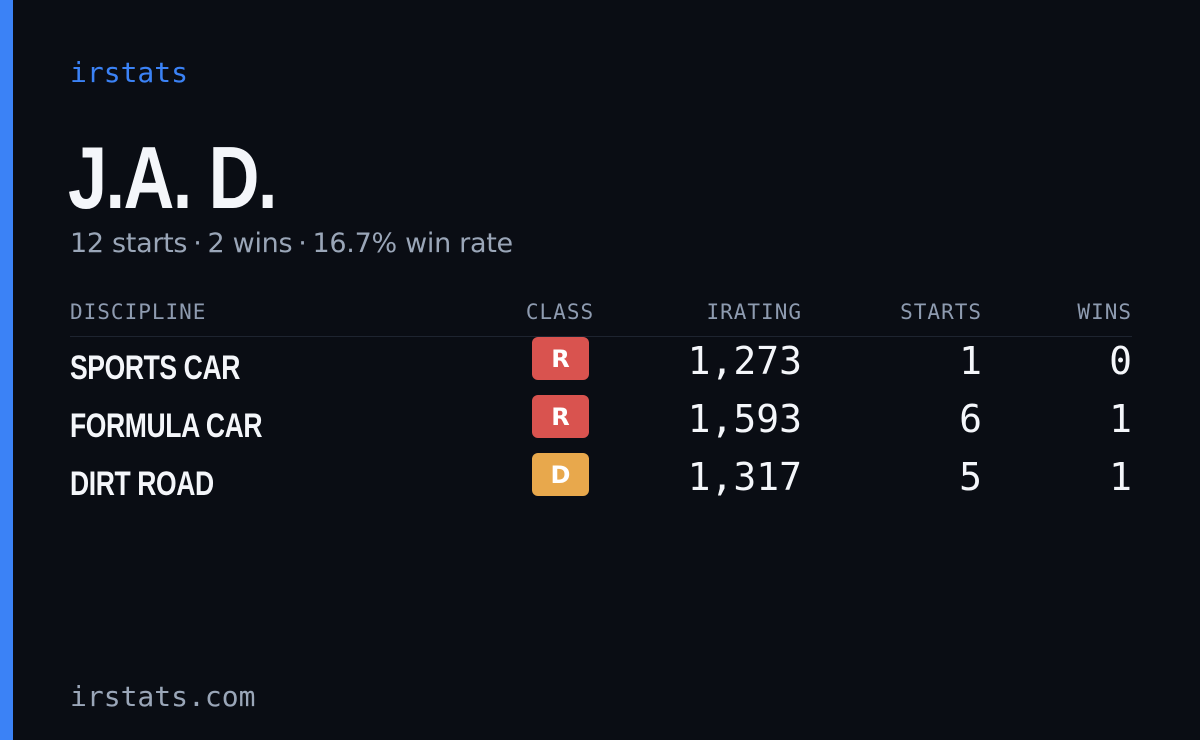 The height and width of the screenshot is (740, 1200). I want to click on table-row: DIRT ROAD D 1,317 5 1, so click(601, 482).